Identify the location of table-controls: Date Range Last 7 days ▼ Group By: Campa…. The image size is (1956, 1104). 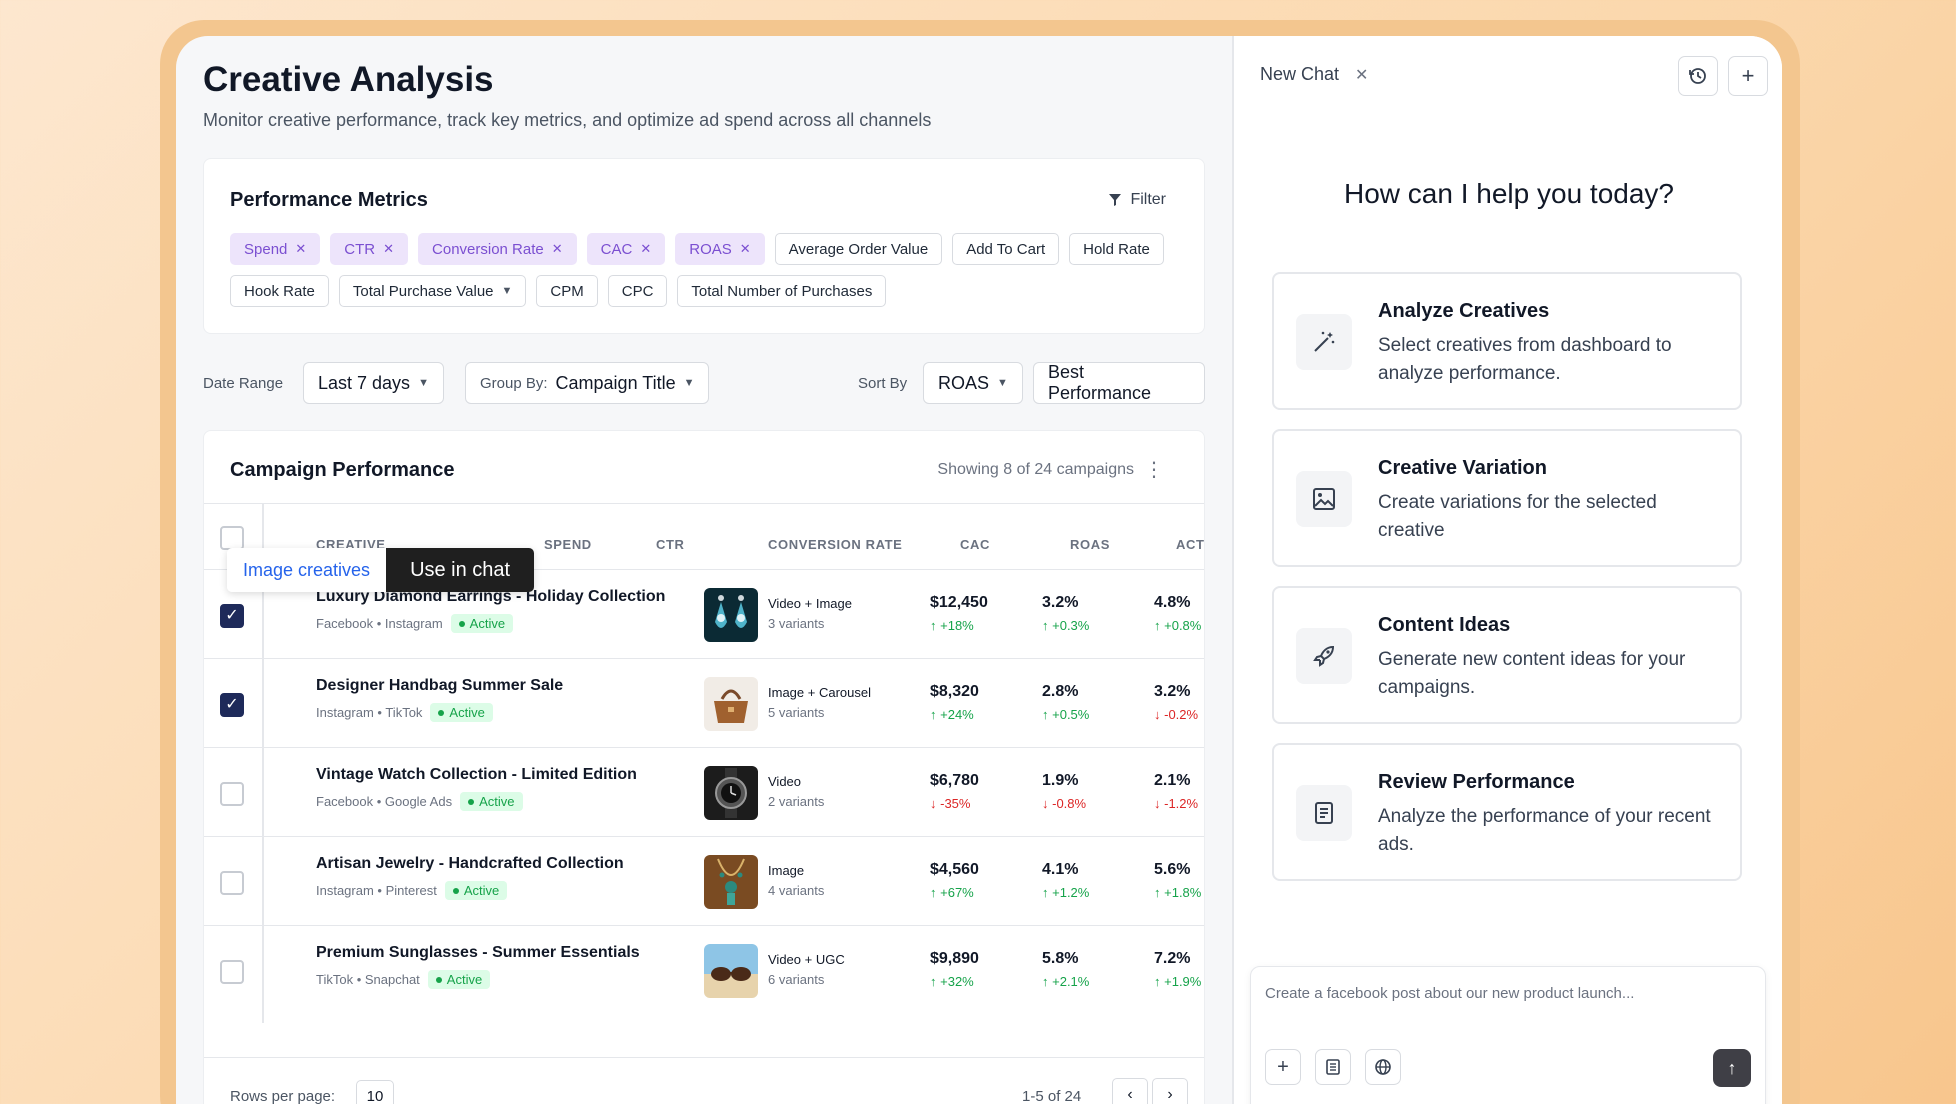
(704, 383).